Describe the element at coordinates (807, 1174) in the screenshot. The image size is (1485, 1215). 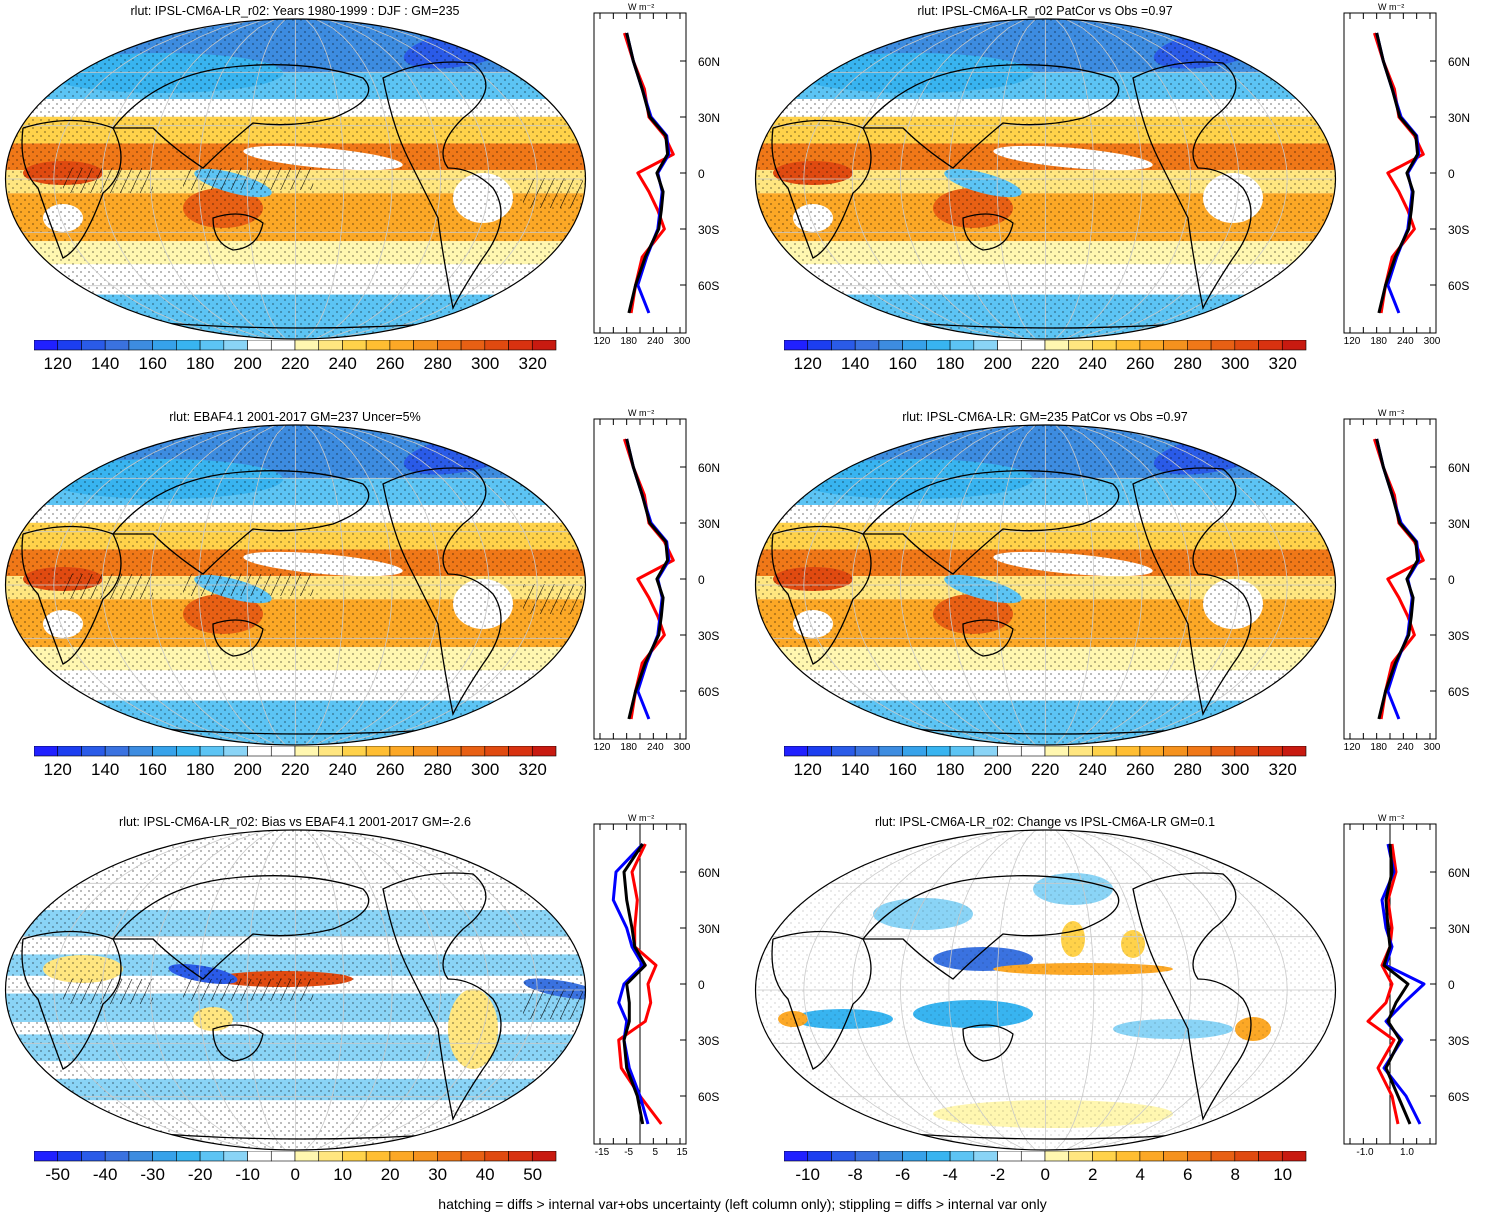
I see `colorbar-tick-label: -10` at that location.